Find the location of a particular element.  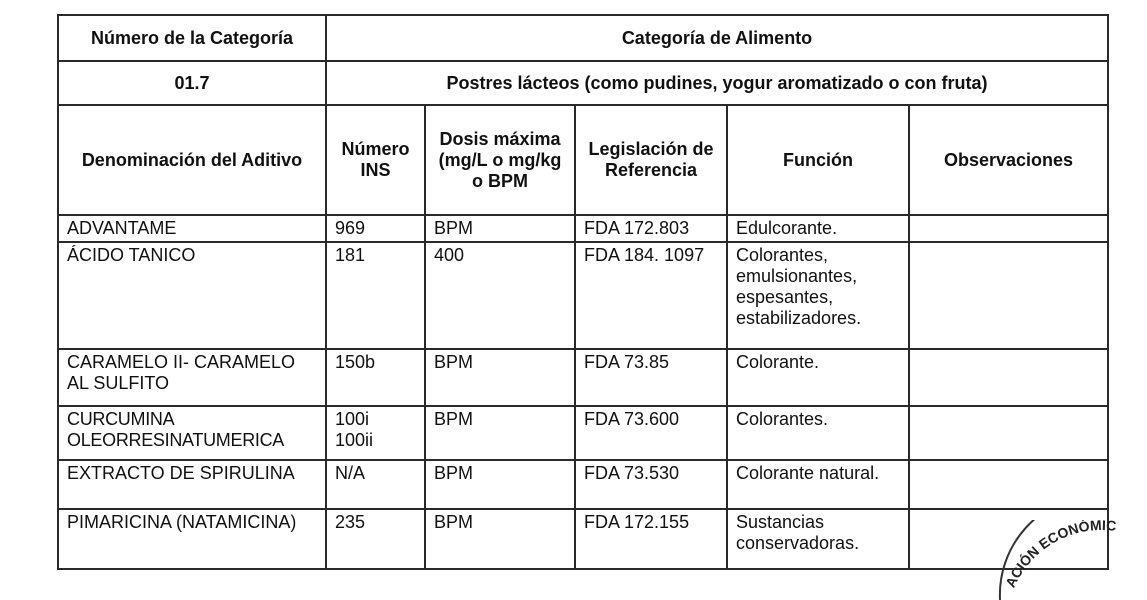

svg-text: ACIÓN ECONÓMIC is located at coordinates (1059, 555).